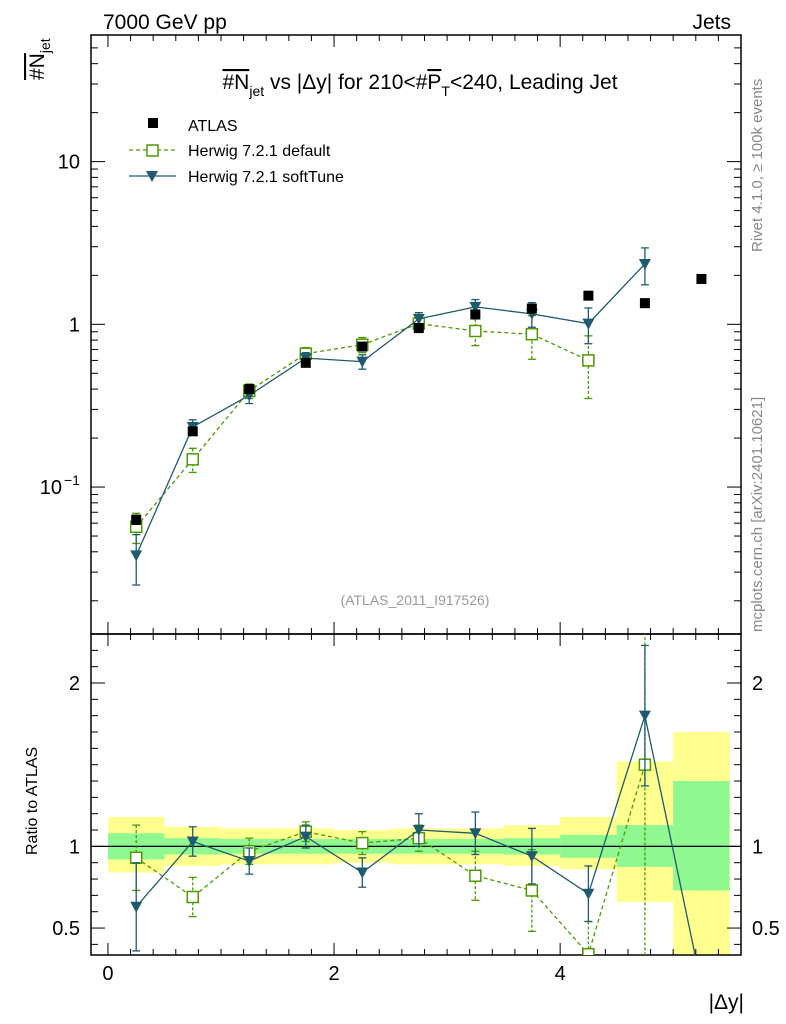 The height and width of the screenshot is (1024, 786). Describe the element at coordinates (757, 684) in the screenshot. I see `ratio-y-tick-label-right: 2` at that location.